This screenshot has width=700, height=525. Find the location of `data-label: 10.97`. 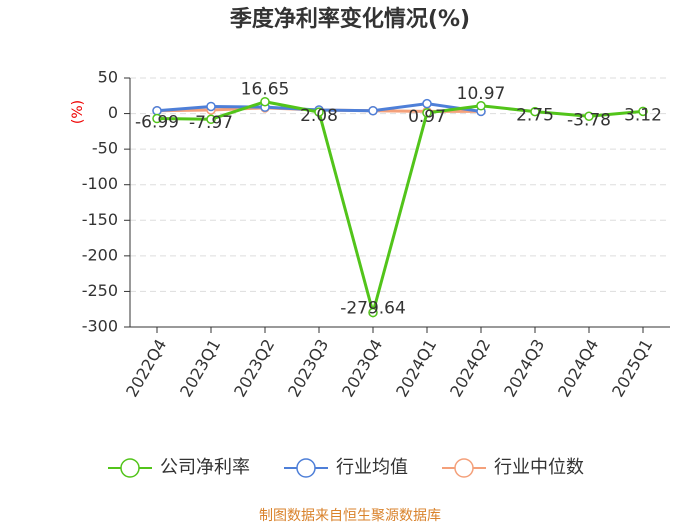

data-label: 10.97 is located at coordinates (481, 94).